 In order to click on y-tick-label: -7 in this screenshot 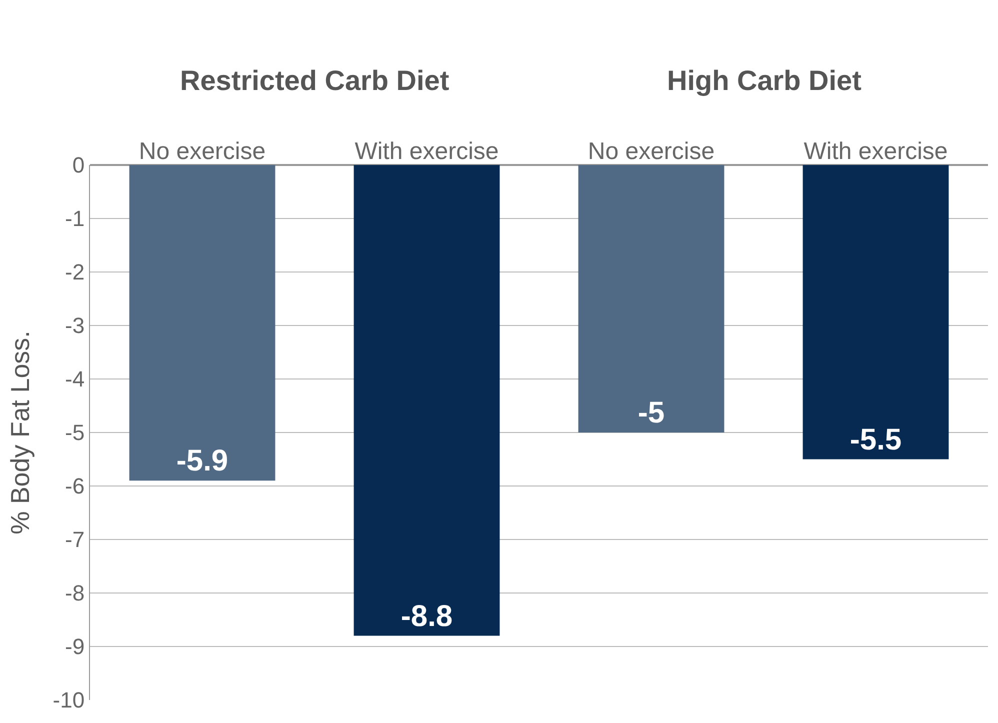, I will do `click(75, 539)`.